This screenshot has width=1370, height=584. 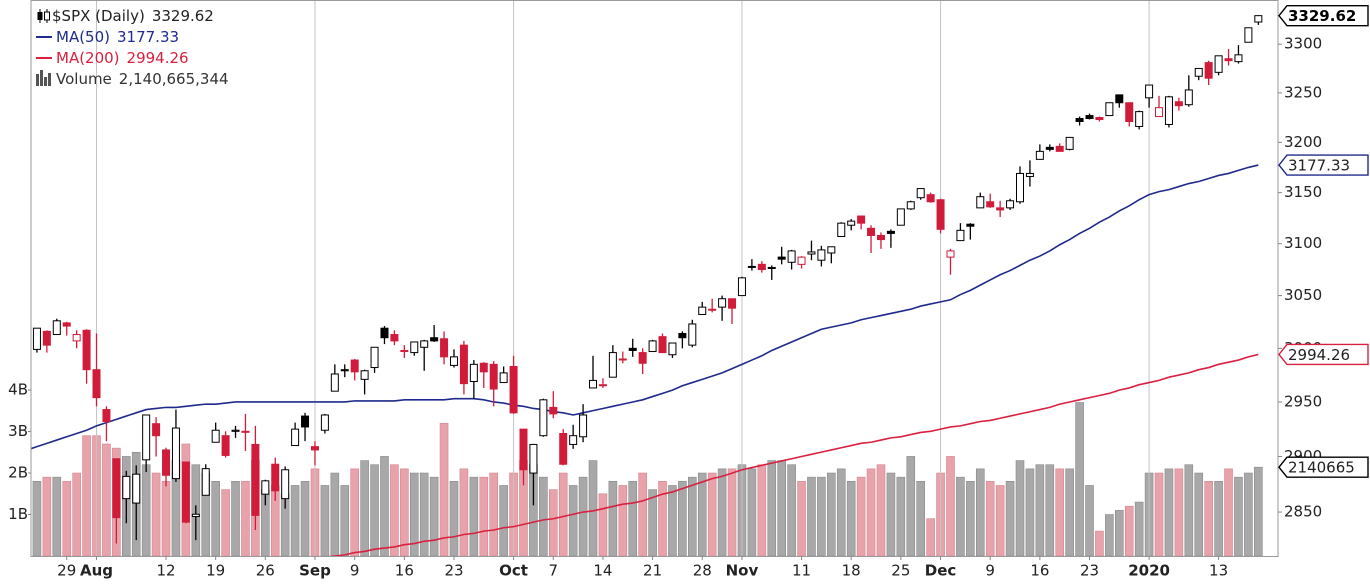 I want to click on x-tick-label: 12, so click(x=165, y=571).